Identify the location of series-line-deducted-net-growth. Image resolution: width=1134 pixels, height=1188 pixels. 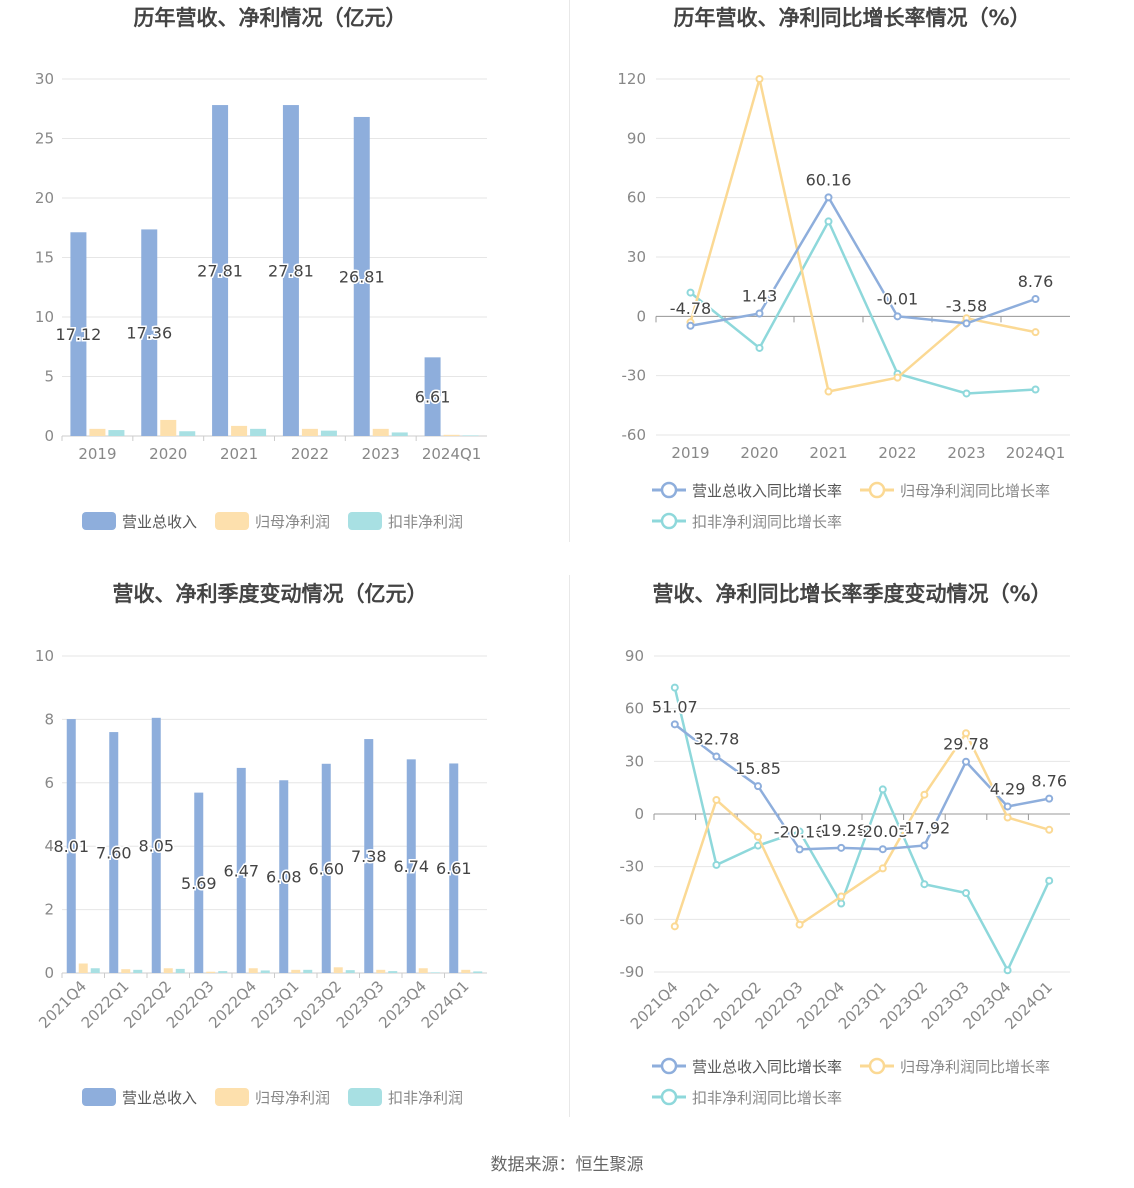
(862, 830).